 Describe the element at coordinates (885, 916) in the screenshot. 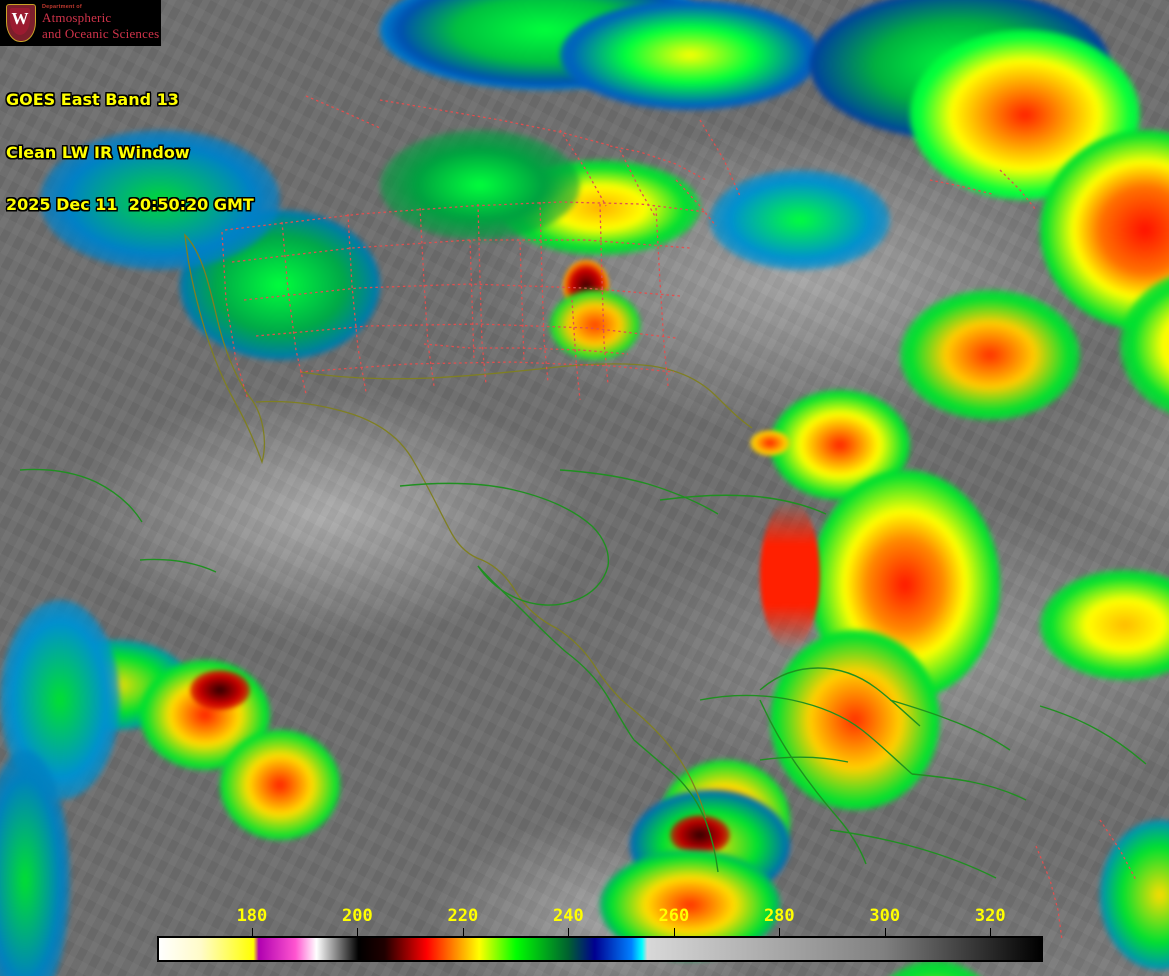

I see `colorbar-tick-label: 300` at that location.